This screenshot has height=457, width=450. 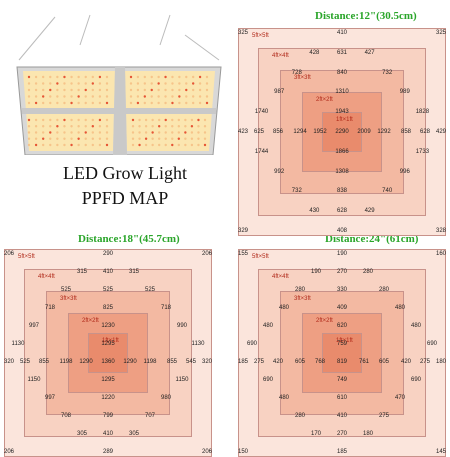 What do you see at coordinates (108, 326) in the screenshot?
I see `ppfd-value: 1230` at bounding box center [108, 326].